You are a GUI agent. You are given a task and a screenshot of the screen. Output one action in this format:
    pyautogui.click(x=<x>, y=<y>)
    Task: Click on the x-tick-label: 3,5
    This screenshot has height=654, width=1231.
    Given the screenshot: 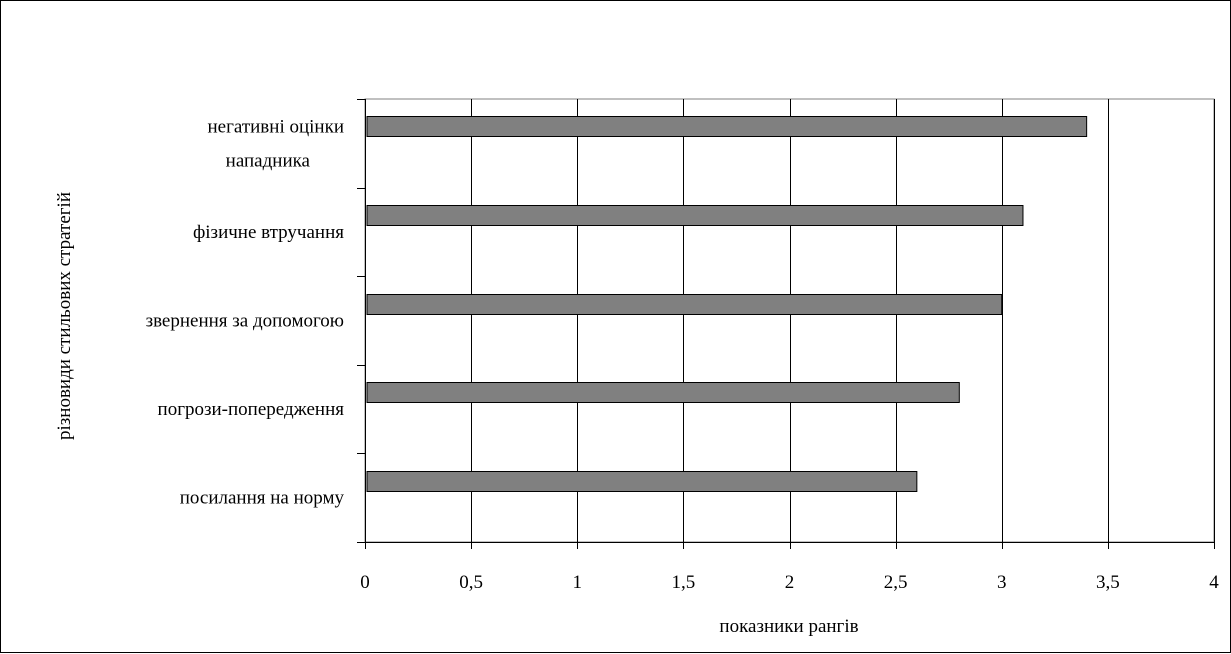 What is the action you would take?
    pyautogui.click(x=1108, y=582)
    